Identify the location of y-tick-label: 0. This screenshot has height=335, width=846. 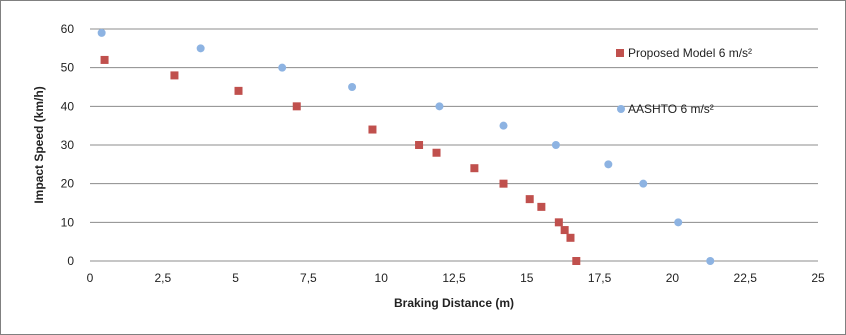
(70, 261).